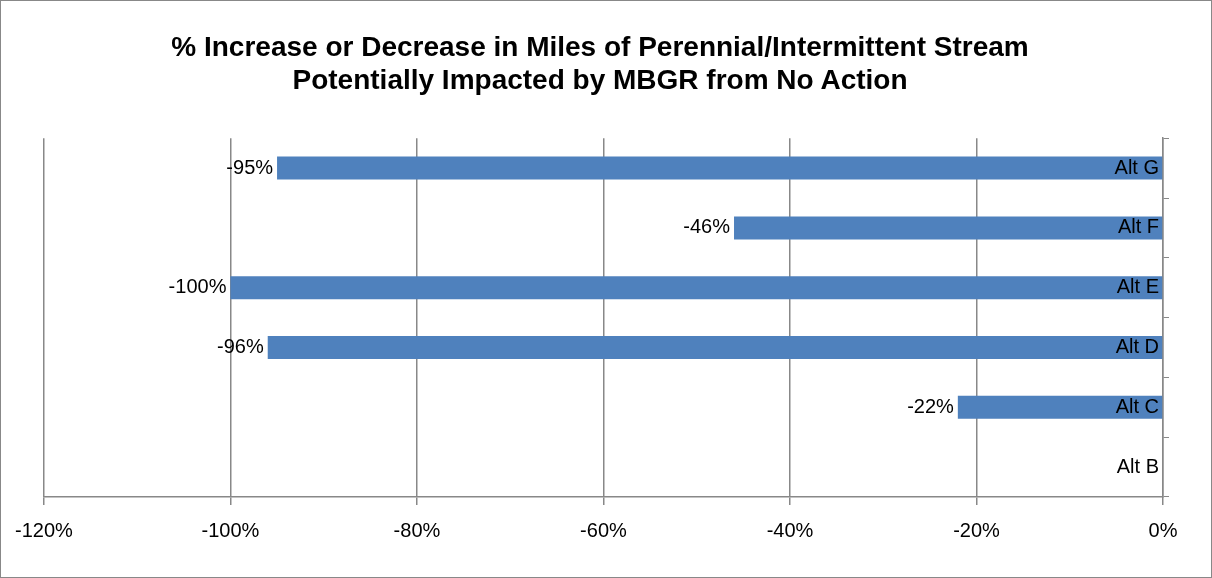 Image resolution: width=1212 pixels, height=578 pixels. Describe the element at coordinates (1137, 405) in the screenshot. I see `y-tick-label: Alt C` at that location.